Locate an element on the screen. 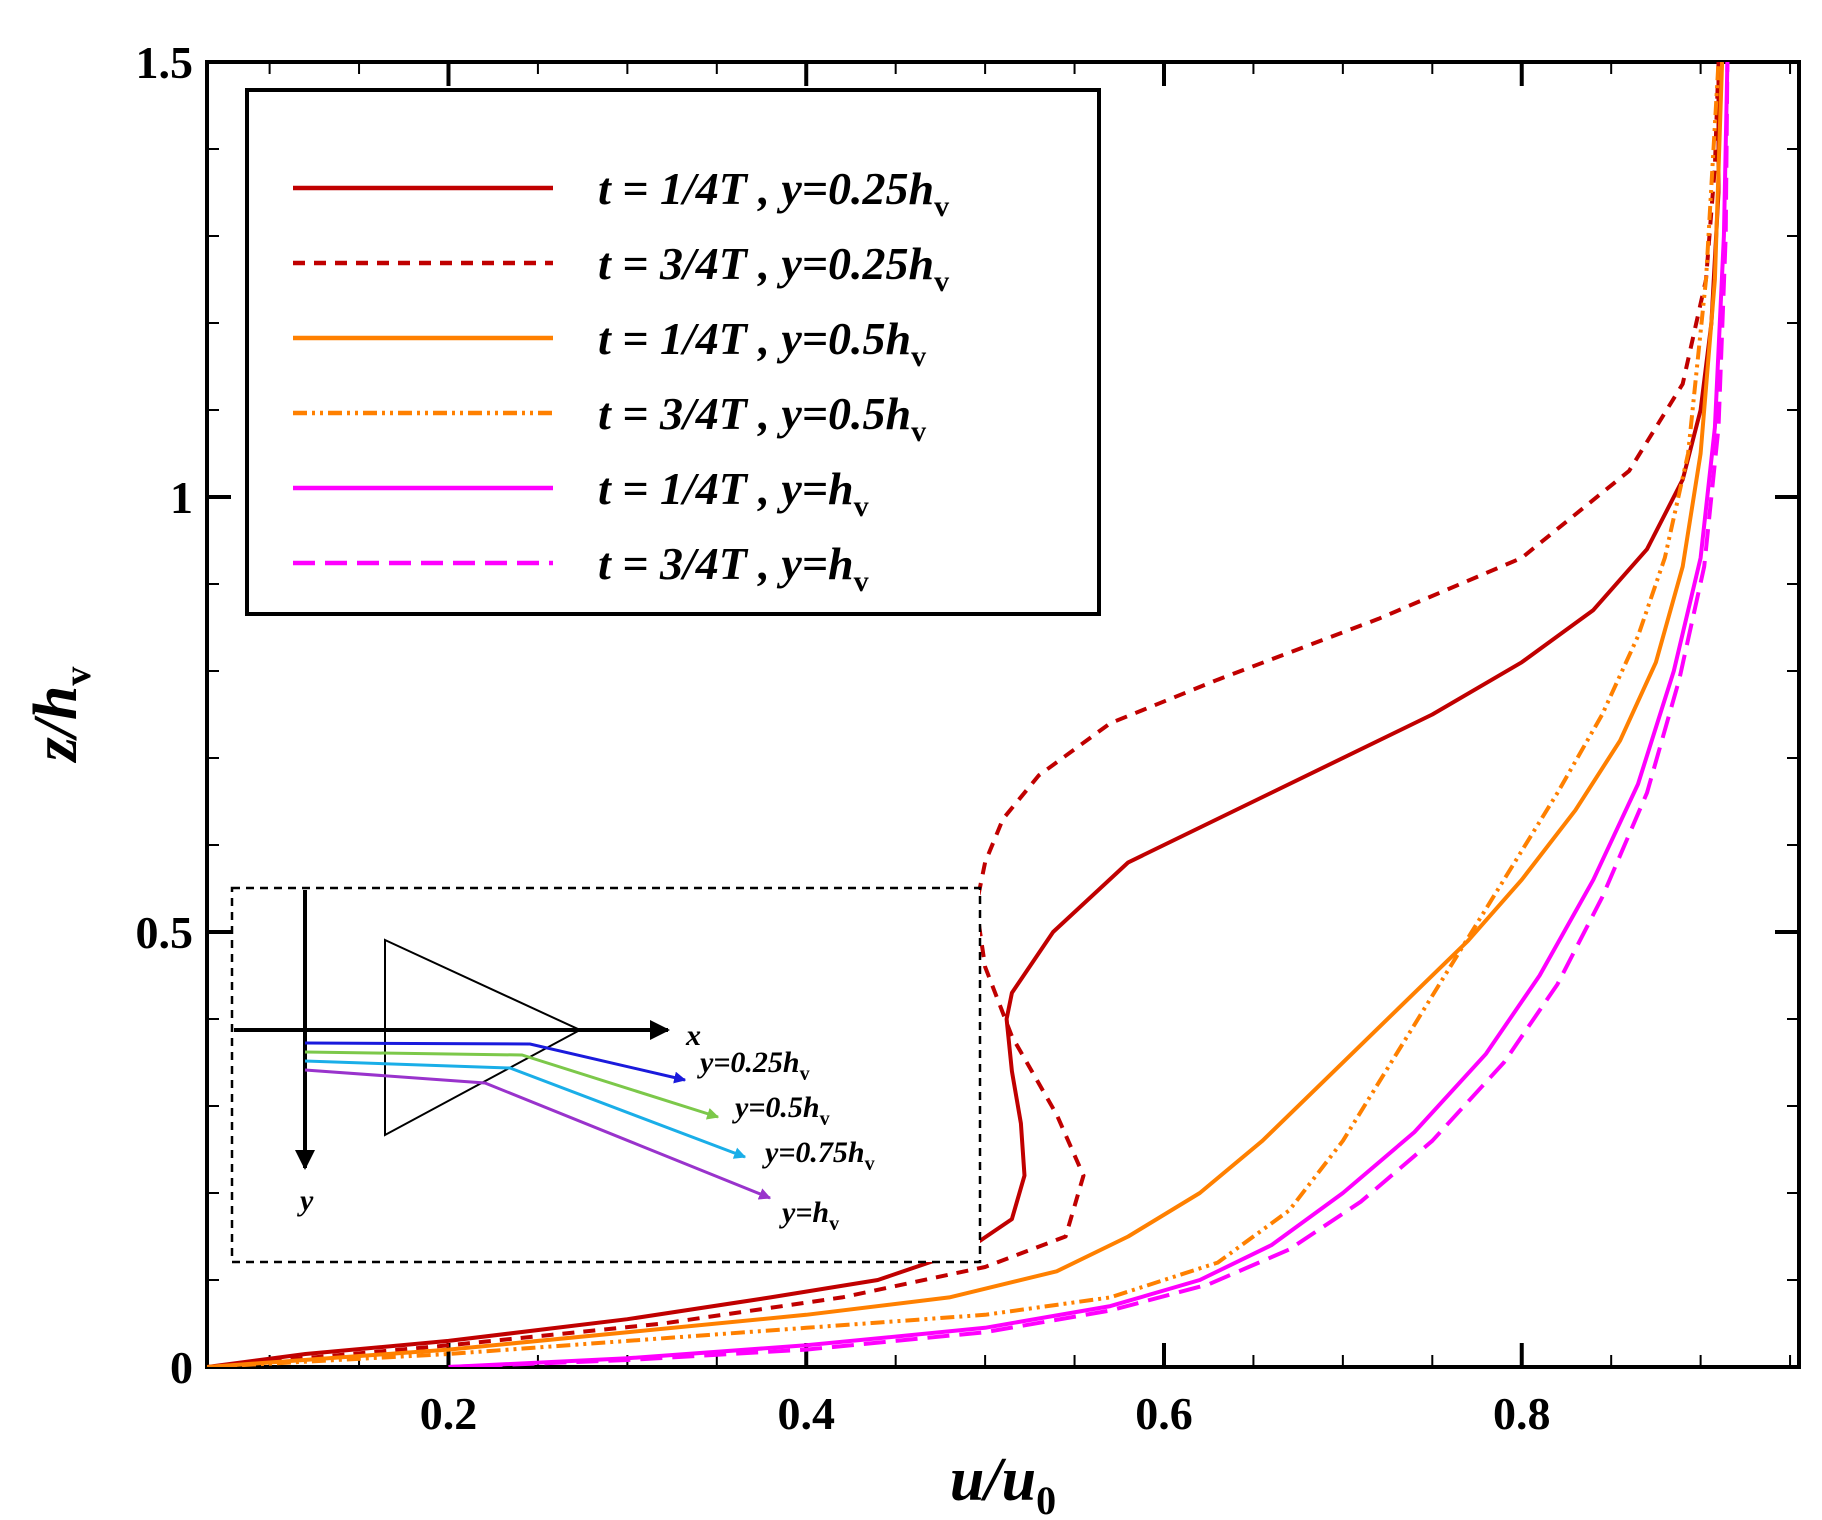 This screenshot has height=1520, width=1822. legend-label-main: t = 3/4T , y=0.5h is located at coordinates (754, 413).